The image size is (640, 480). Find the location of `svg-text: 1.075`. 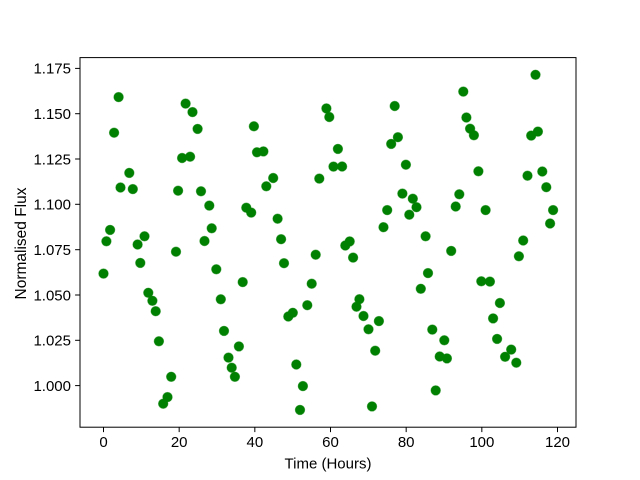

svg-text: 1.075 is located at coordinates (52, 250).